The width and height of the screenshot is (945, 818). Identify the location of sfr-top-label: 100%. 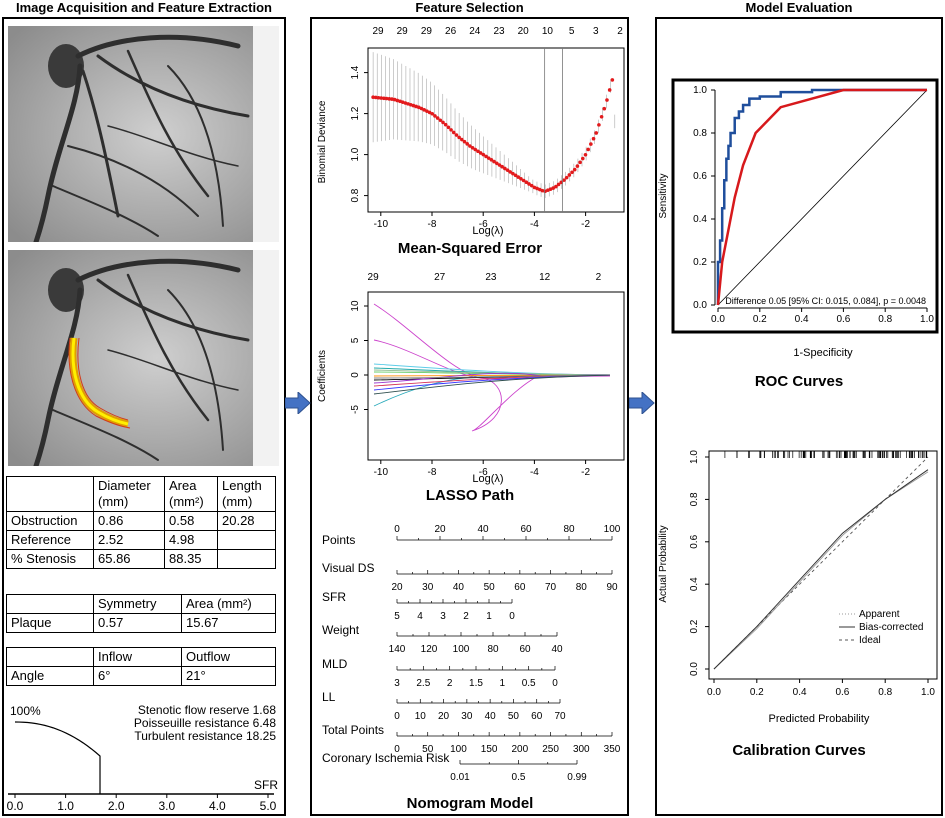
(25, 711).